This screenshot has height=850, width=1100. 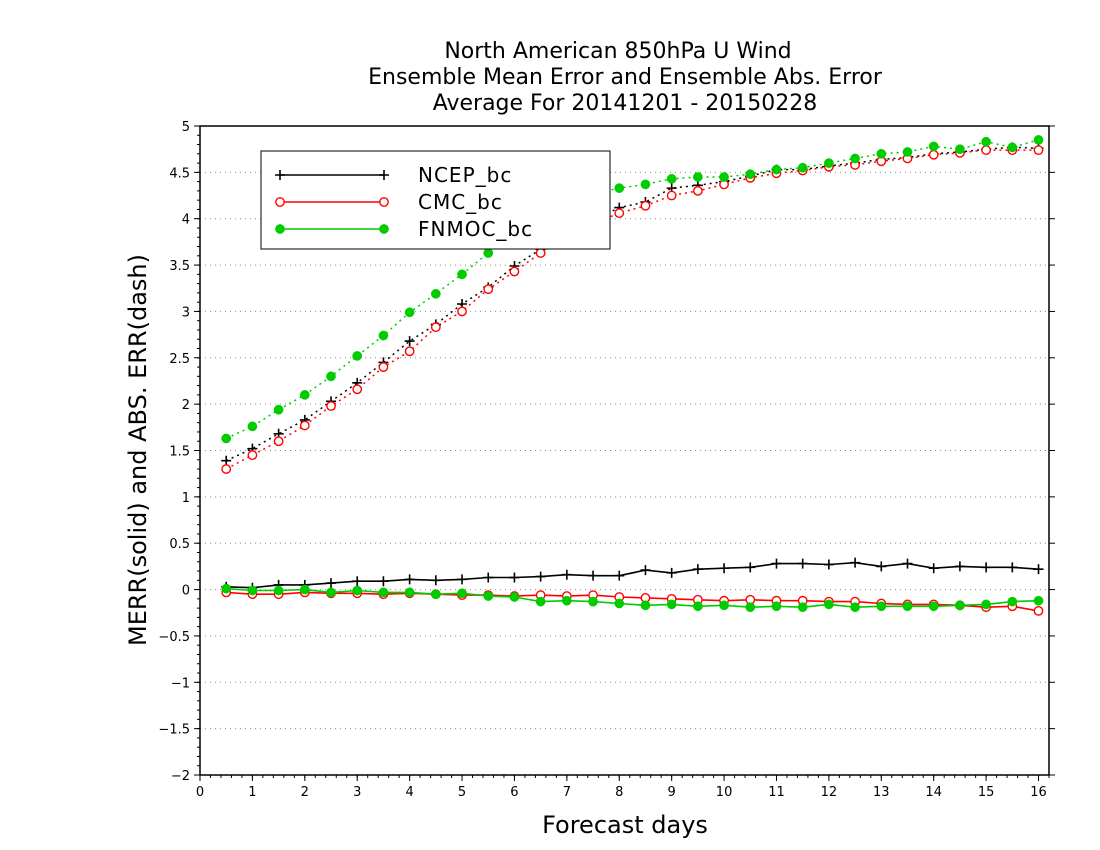 I want to click on y-tick-label: 0.5, so click(x=179, y=544).